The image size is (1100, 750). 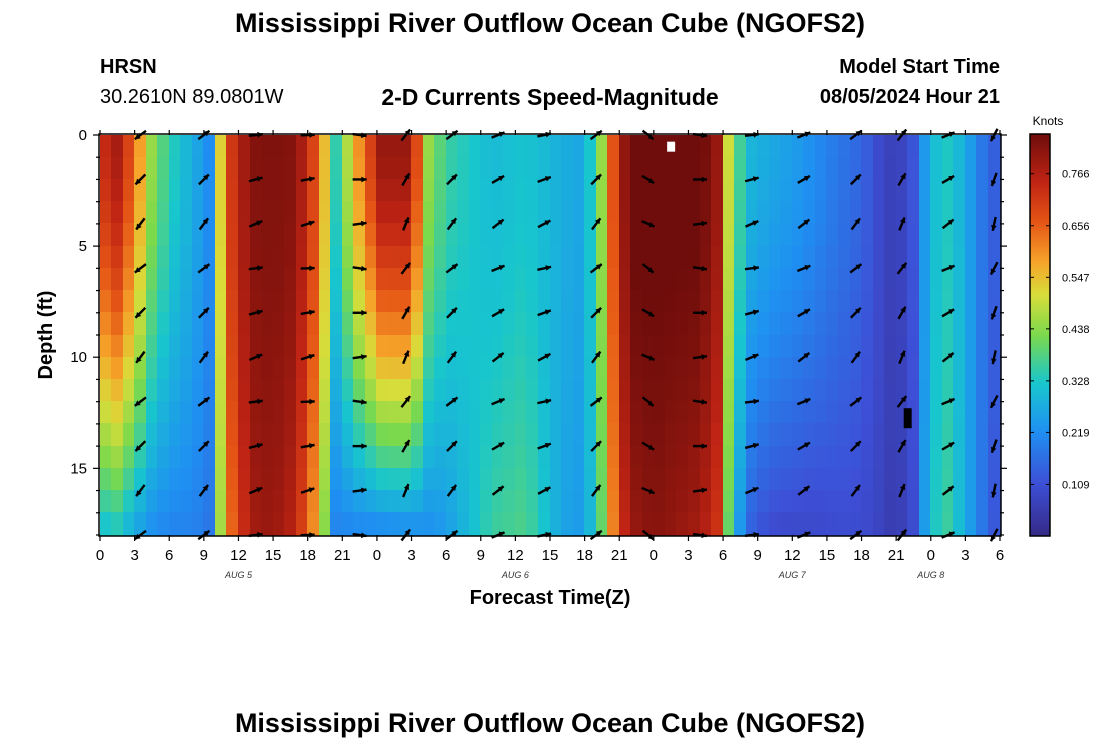 I want to click on x-tick-label: 12, so click(x=238, y=555).